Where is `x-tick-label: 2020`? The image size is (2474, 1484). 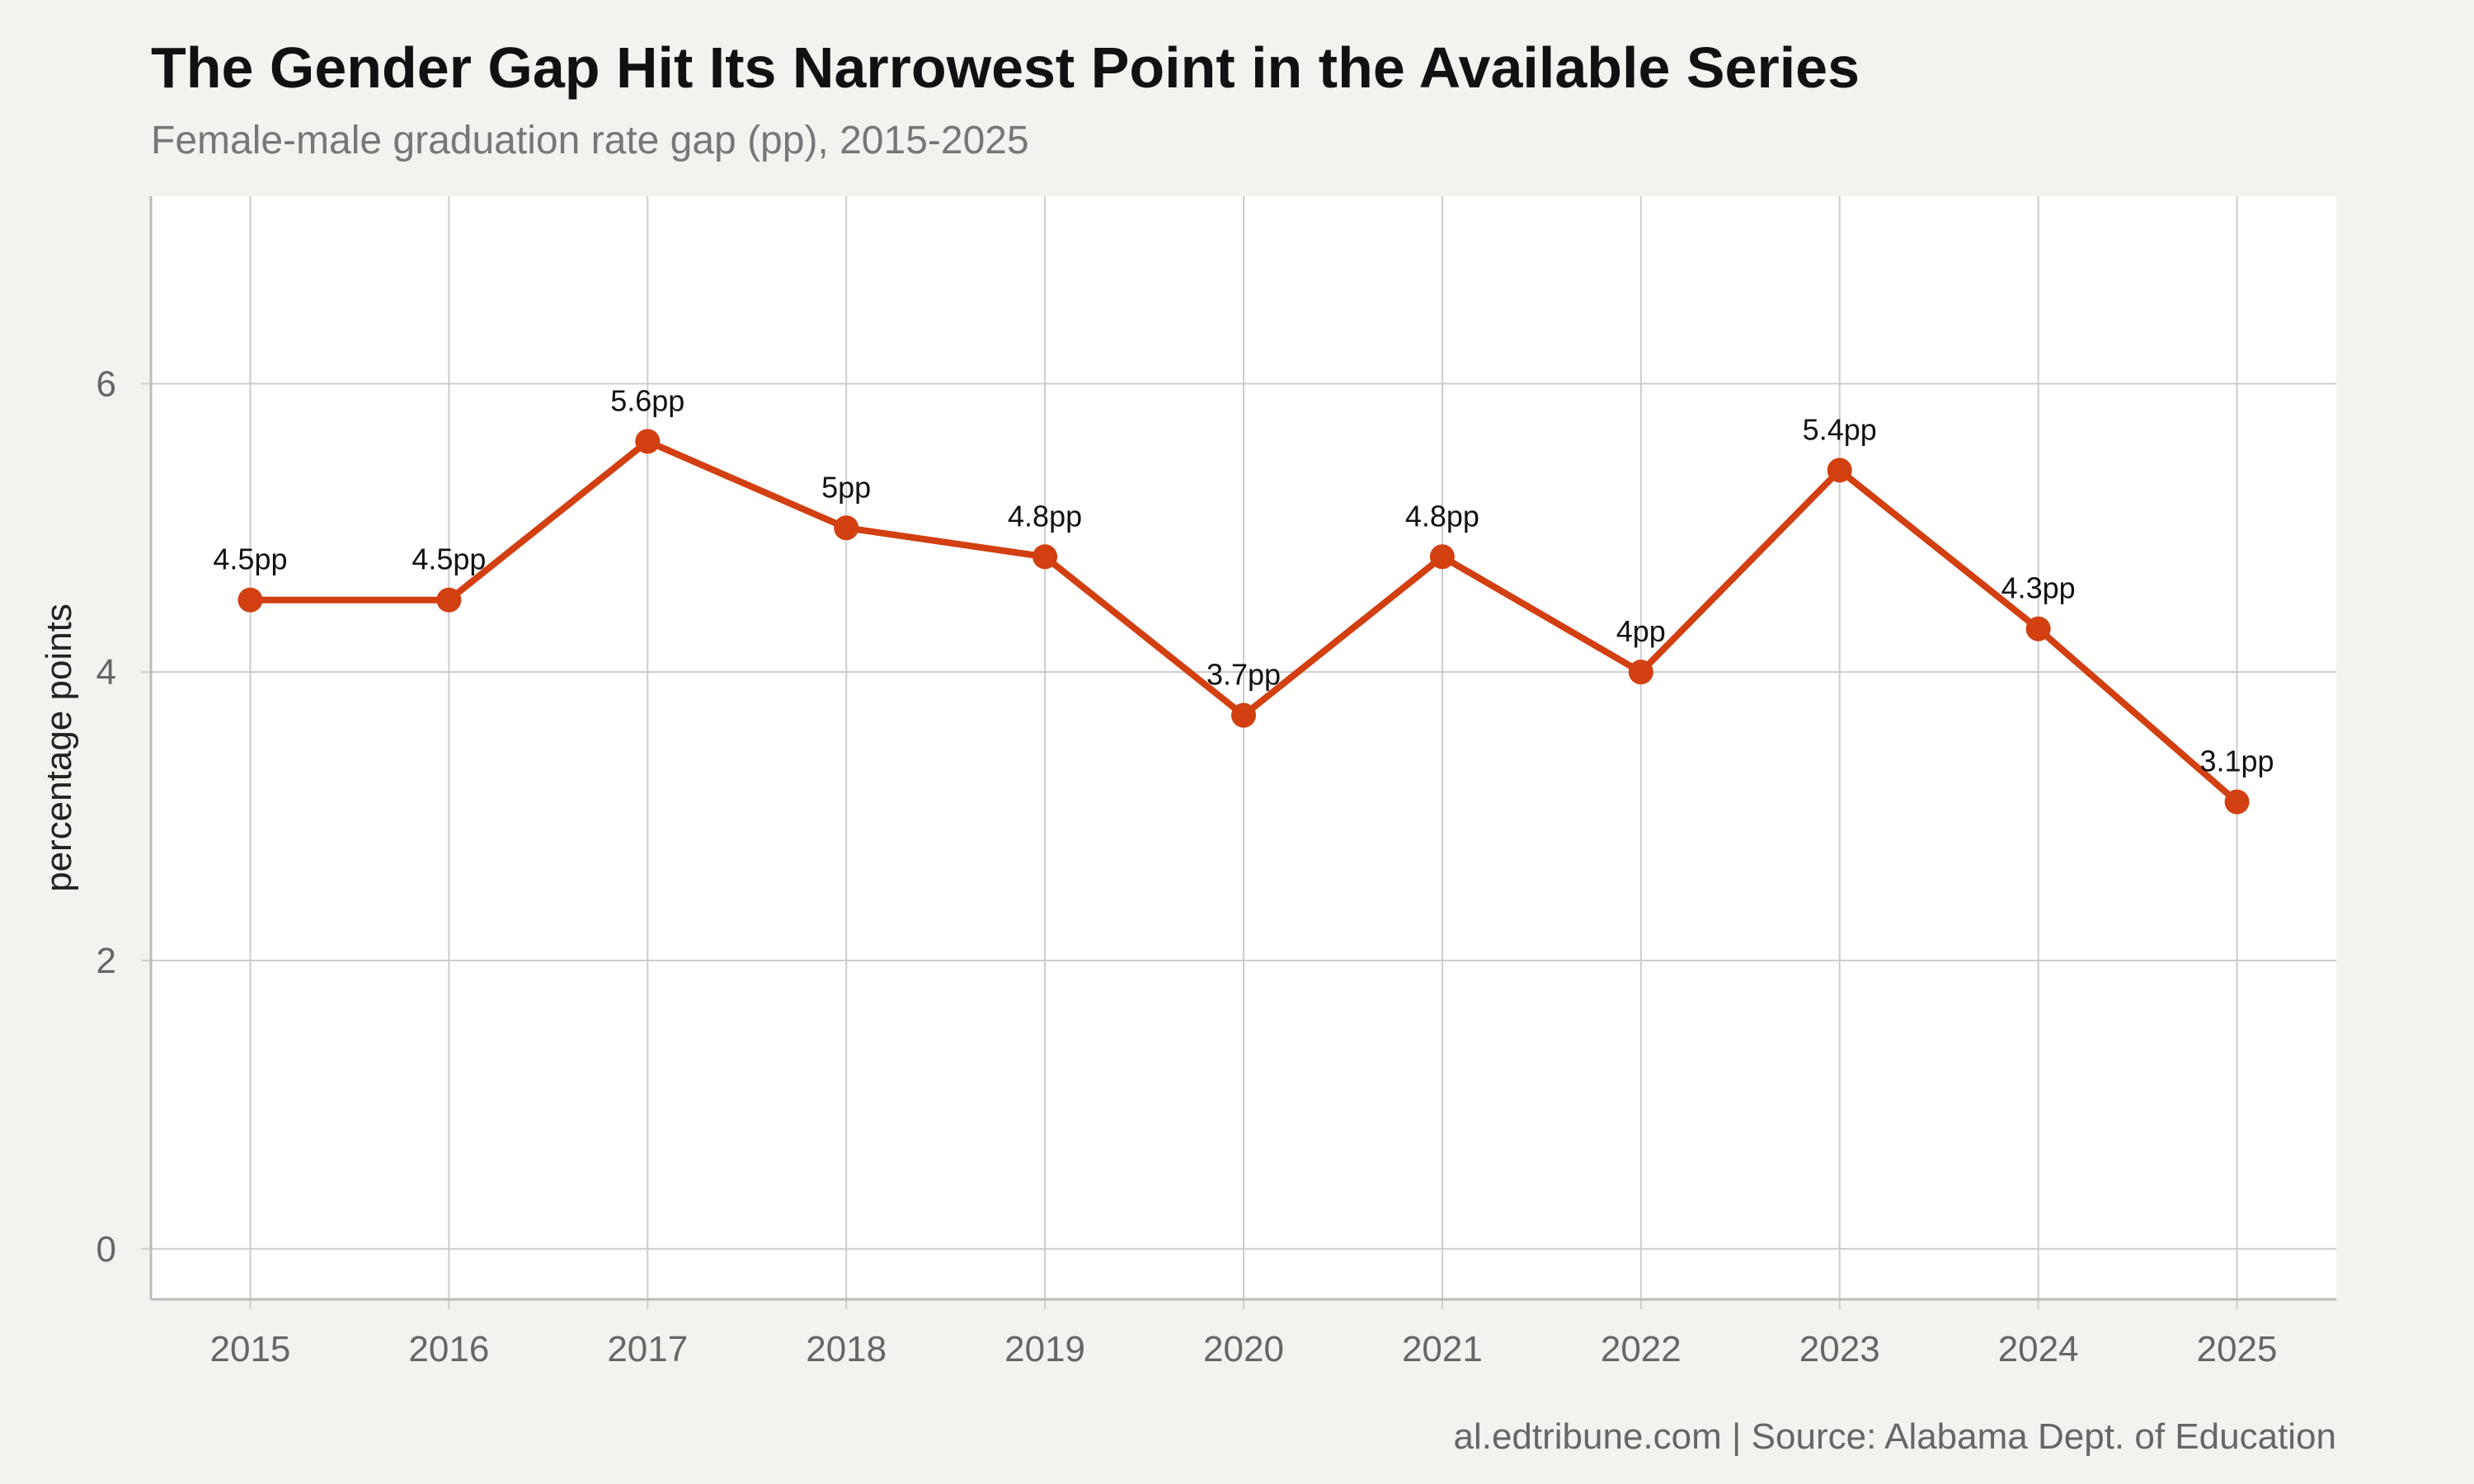 x-tick-label: 2020 is located at coordinates (1243, 1349).